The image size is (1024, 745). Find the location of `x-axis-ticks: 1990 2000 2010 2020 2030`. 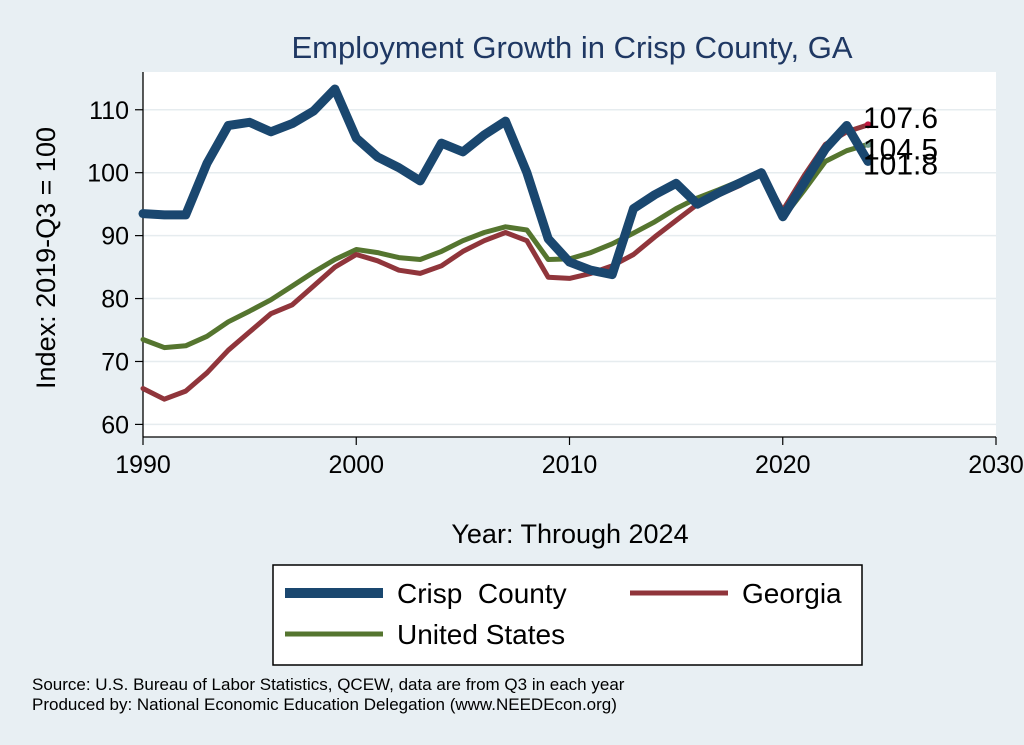

x-axis-ticks: 1990 2000 2010 2020 2030 is located at coordinates (569, 458).